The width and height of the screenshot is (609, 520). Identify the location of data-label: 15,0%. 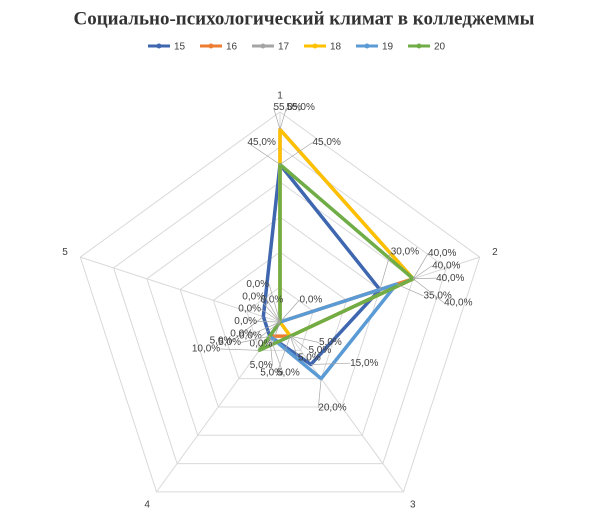
(364, 363).